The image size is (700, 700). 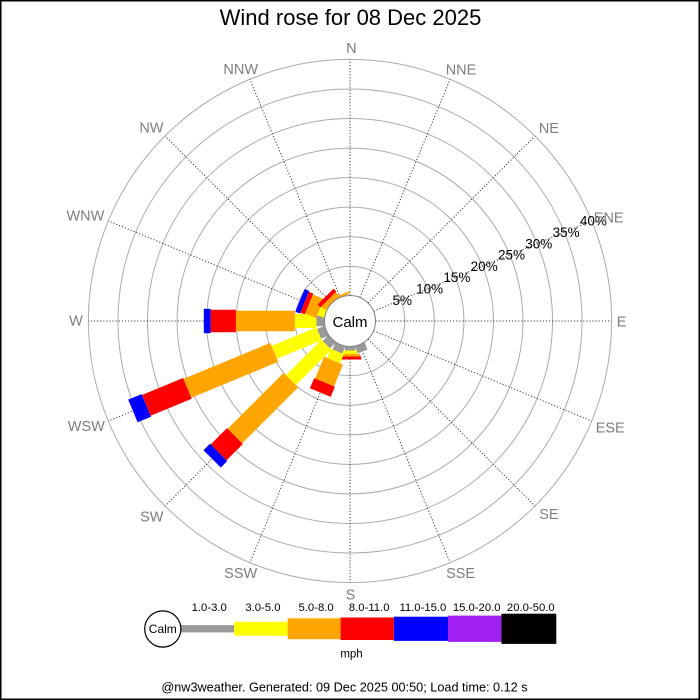 What do you see at coordinates (316, 608) in the screenshot?
I see `svg-text: 5.0-8.0` at bounding box center [316, 608].